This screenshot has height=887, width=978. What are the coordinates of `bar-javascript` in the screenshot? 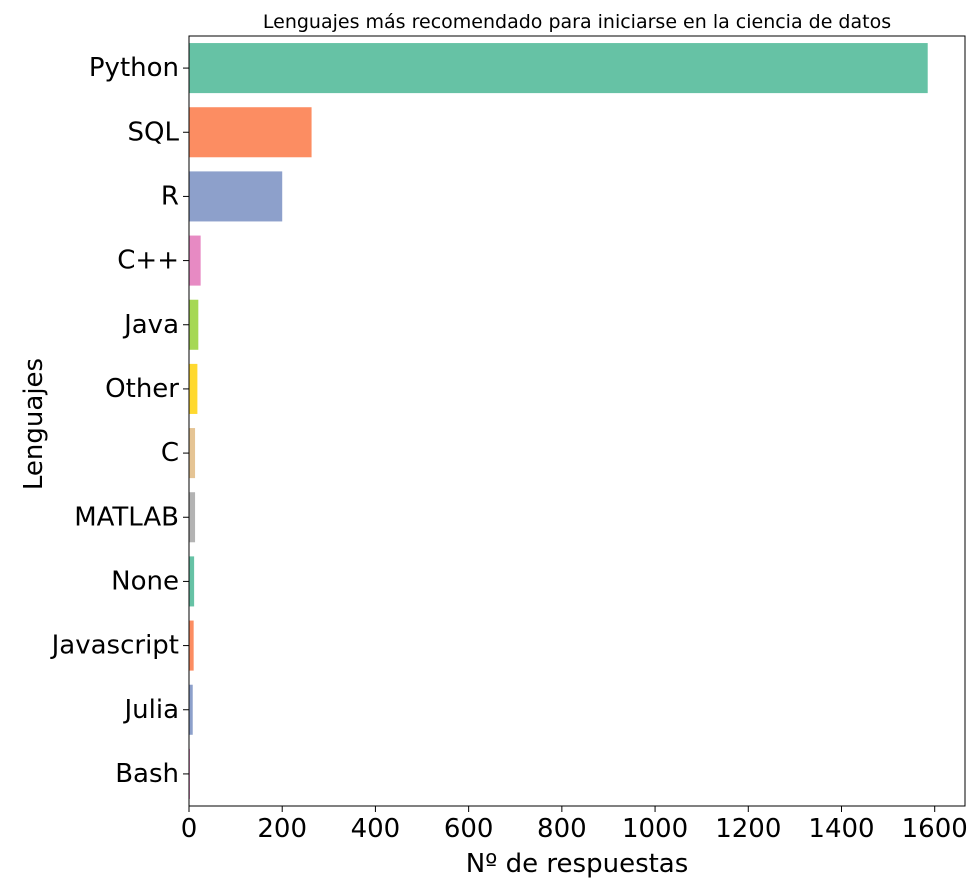 It's located at (191, 645).